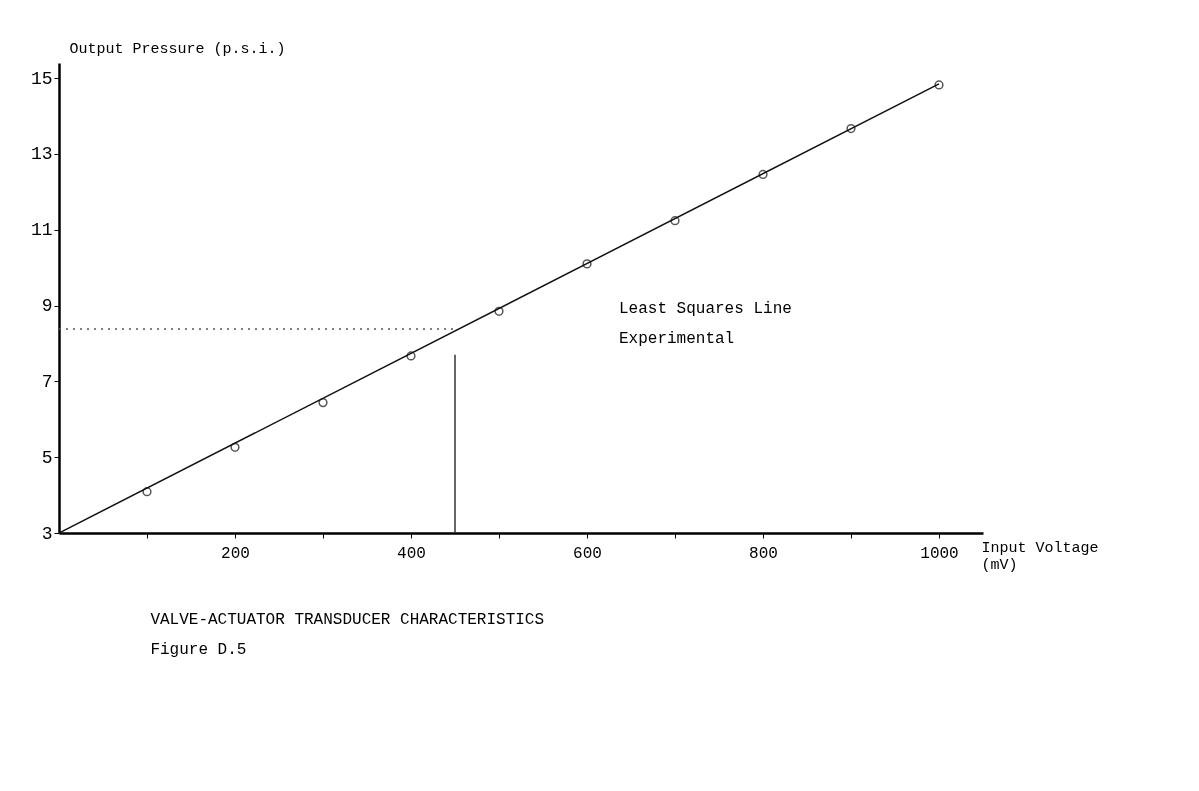  Describe the element at coordinates (1040, 556) in the screenshot. I see `x-axis-title: Input Voltage (mV)` at that location.